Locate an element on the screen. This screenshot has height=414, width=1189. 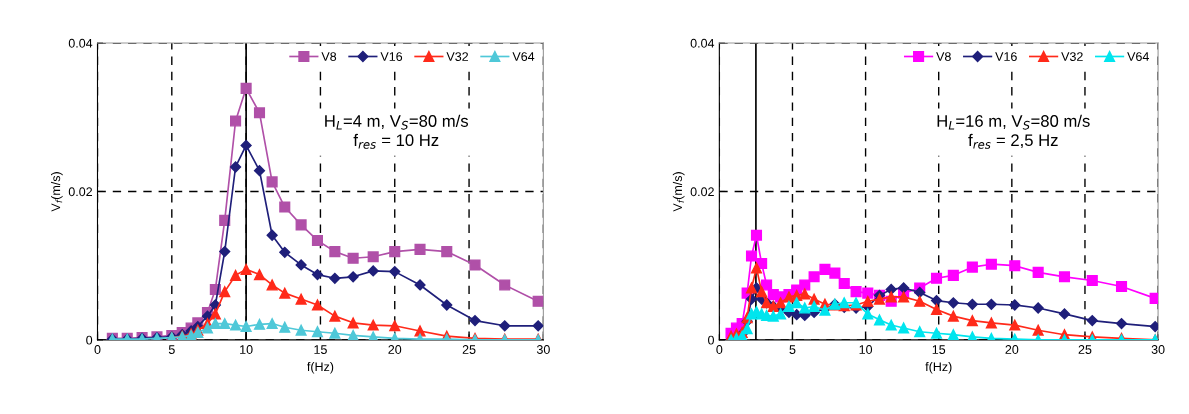
text: H$_{L}$=4 m, V$_{S}$=80 m/s f$_{res}$ = 10 Hz is located at coordinates (397, 131).